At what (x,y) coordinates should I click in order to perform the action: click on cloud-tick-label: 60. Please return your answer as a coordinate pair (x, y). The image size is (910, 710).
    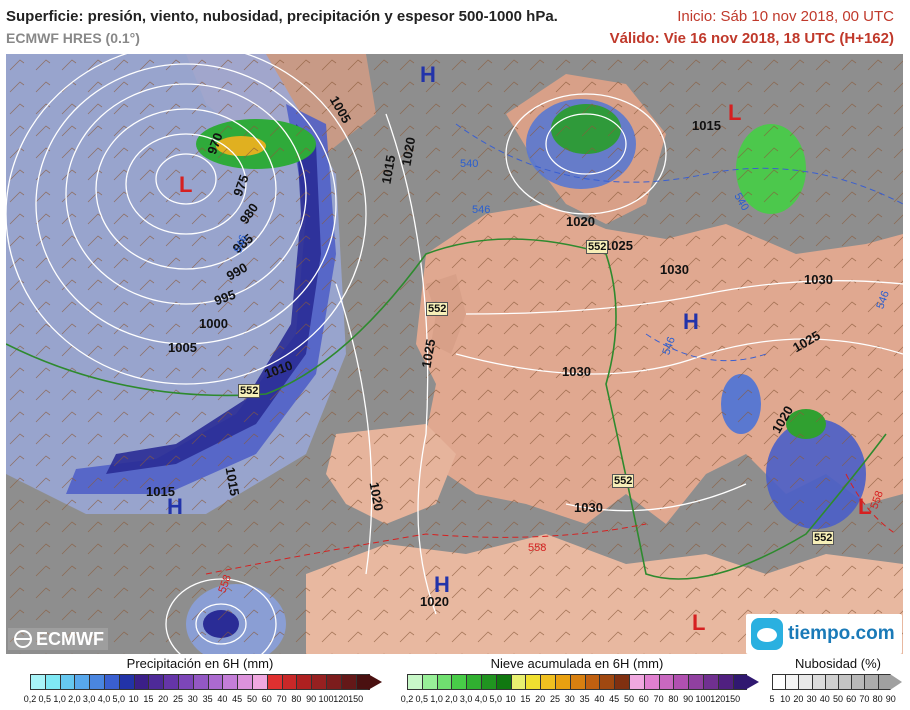
    Looking at the image, I should click on (851, 699).